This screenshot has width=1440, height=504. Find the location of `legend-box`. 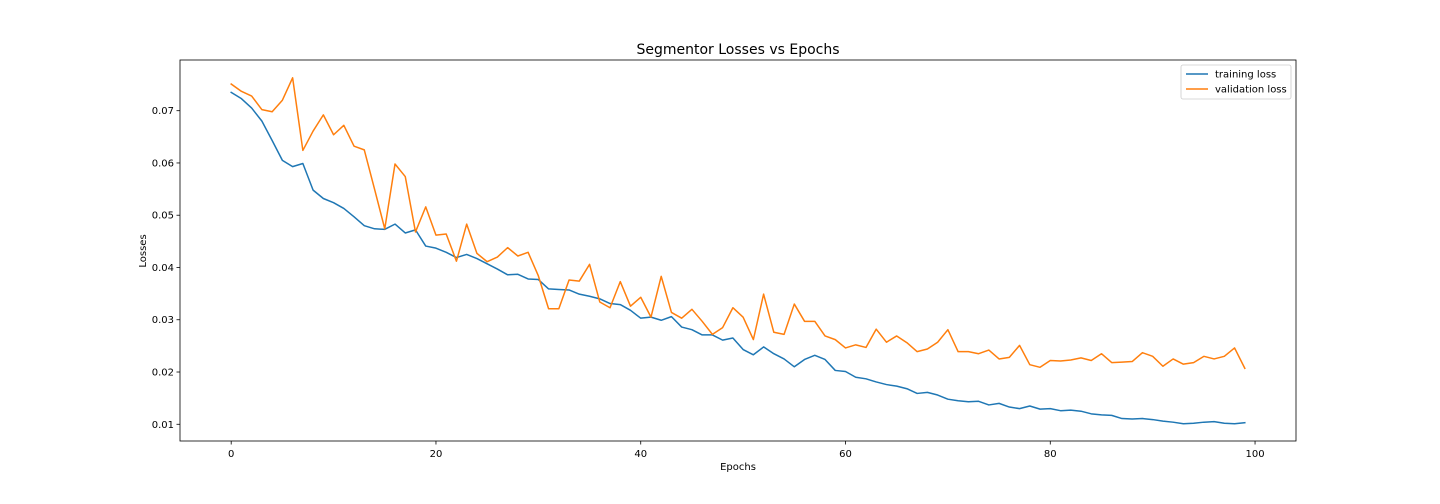

legend-box is located at coordinates (1236, 82).